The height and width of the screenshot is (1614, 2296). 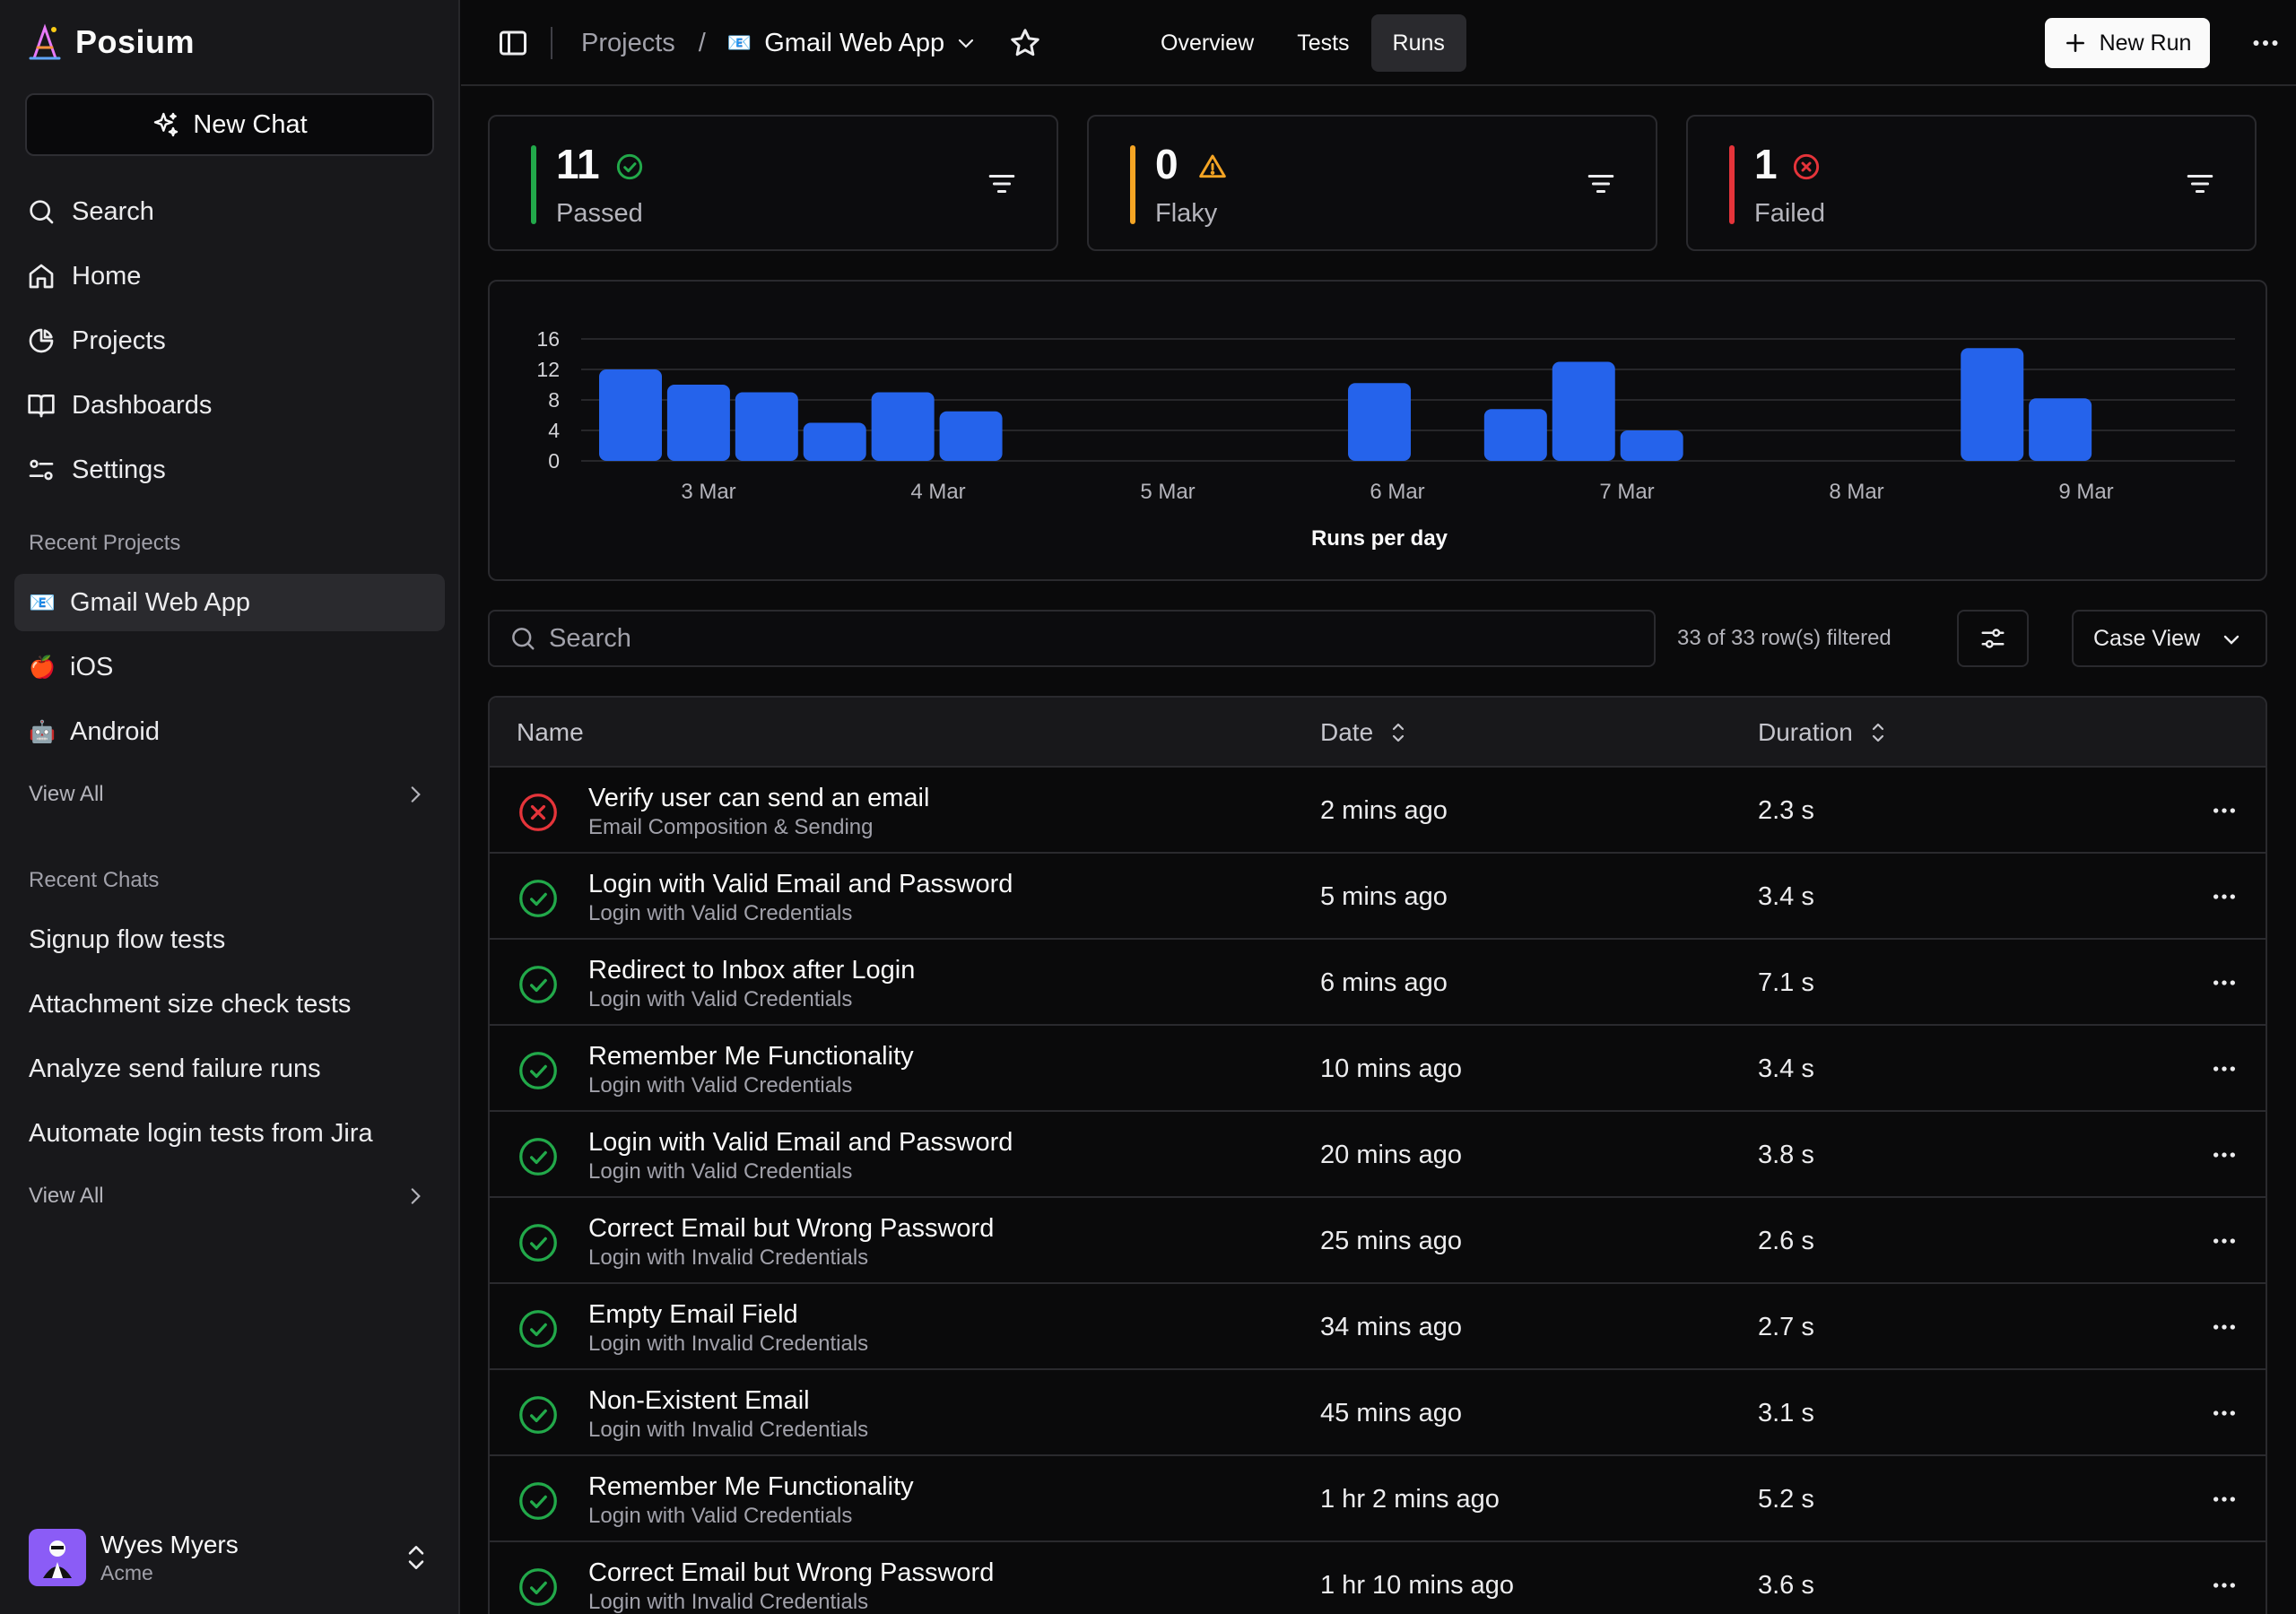 I want to click on breadcrumb-current-project: Gmail Web App, so click(x=854, y=42).